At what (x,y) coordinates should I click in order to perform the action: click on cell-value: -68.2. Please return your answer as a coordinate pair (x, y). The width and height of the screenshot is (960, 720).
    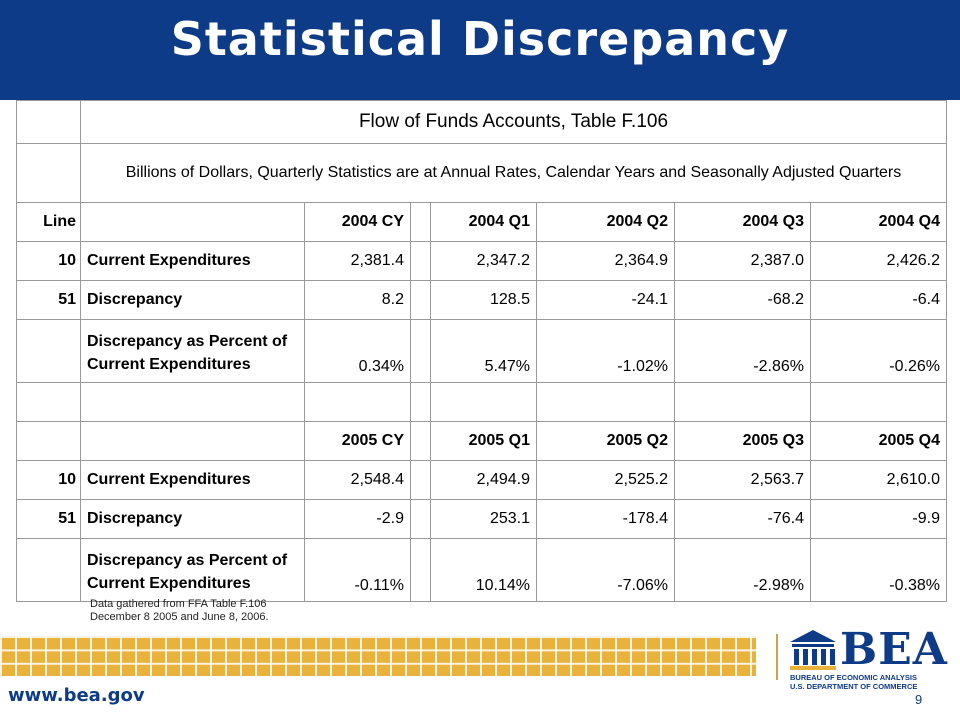
    Looking at the image, I should click on (742, 300).